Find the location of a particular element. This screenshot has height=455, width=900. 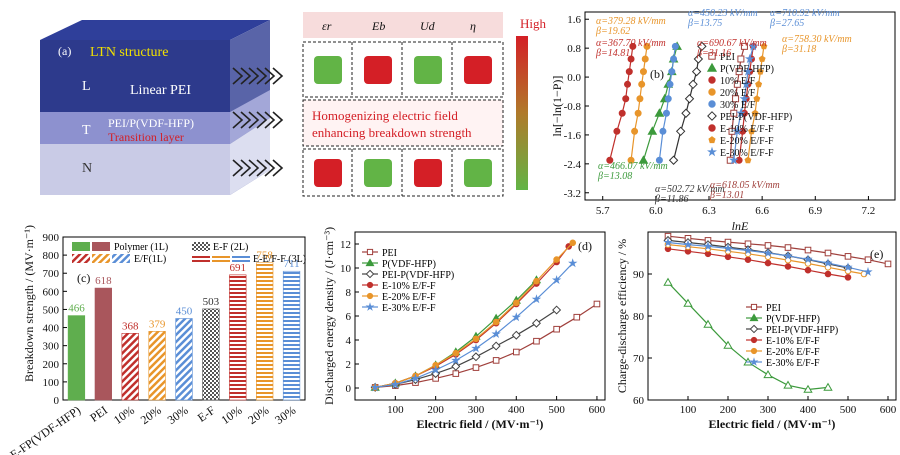

weibull-alpha: α=466.07 kV/mm is located at coordinates (633, 166).